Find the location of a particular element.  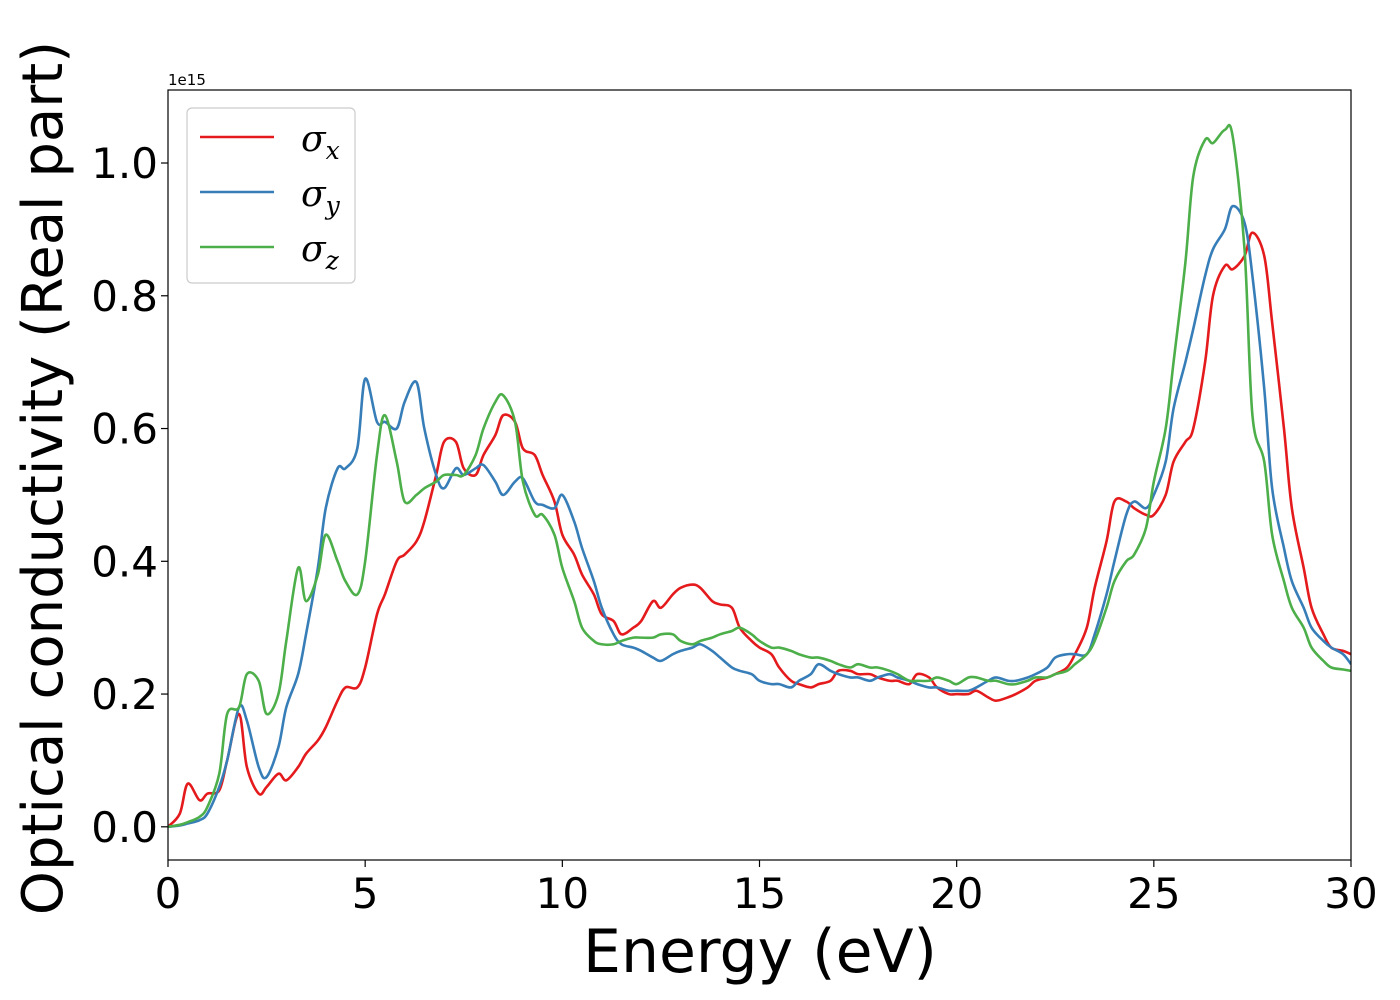

y-tick-label: 0.2 is located at coordinates (124, 694).